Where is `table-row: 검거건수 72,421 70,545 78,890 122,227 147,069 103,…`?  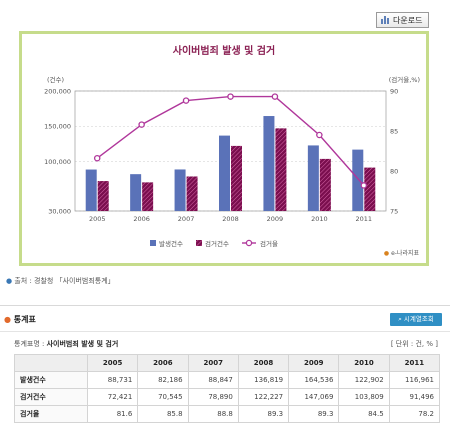
table-row: 검거건수 72,421 70,545 78,890 122,227 147,069 103,… is located at coordinates (227, 397).